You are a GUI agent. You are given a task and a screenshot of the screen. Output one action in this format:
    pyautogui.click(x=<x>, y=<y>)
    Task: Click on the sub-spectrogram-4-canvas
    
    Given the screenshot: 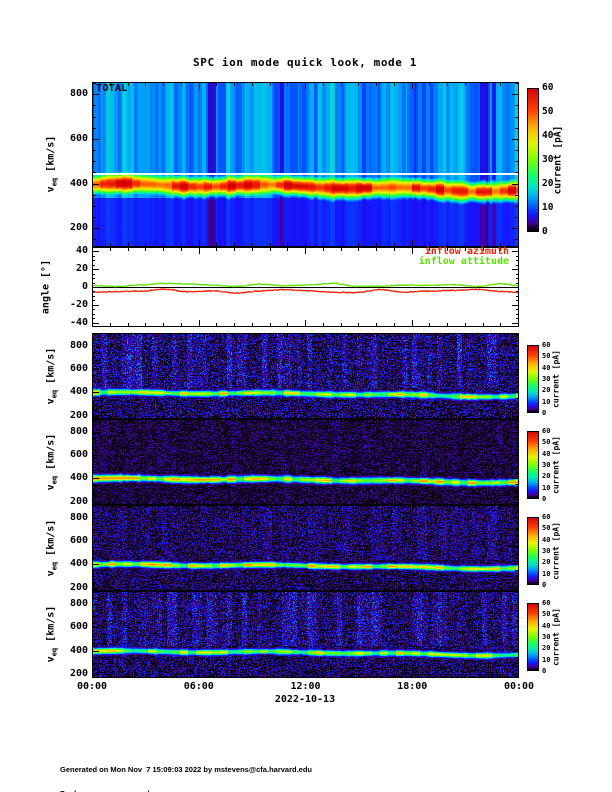 What is the action you would take?
    pyautogui.click(x=305, y=634)
    